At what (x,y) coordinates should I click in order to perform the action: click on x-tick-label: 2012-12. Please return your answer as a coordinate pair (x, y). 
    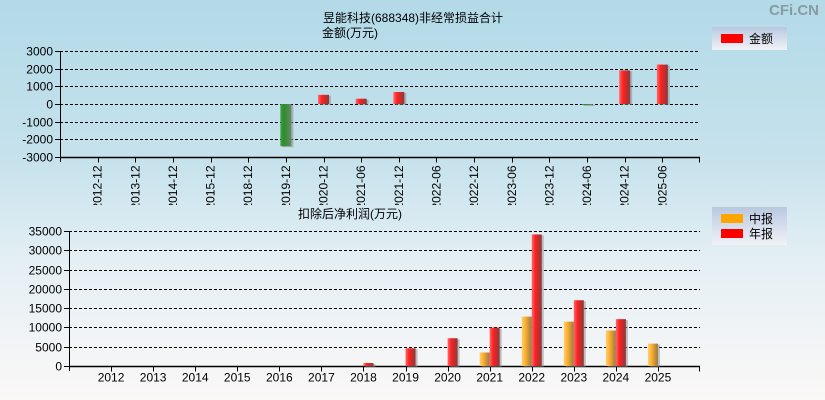
    Looking at the image, I should click on (98, 185).